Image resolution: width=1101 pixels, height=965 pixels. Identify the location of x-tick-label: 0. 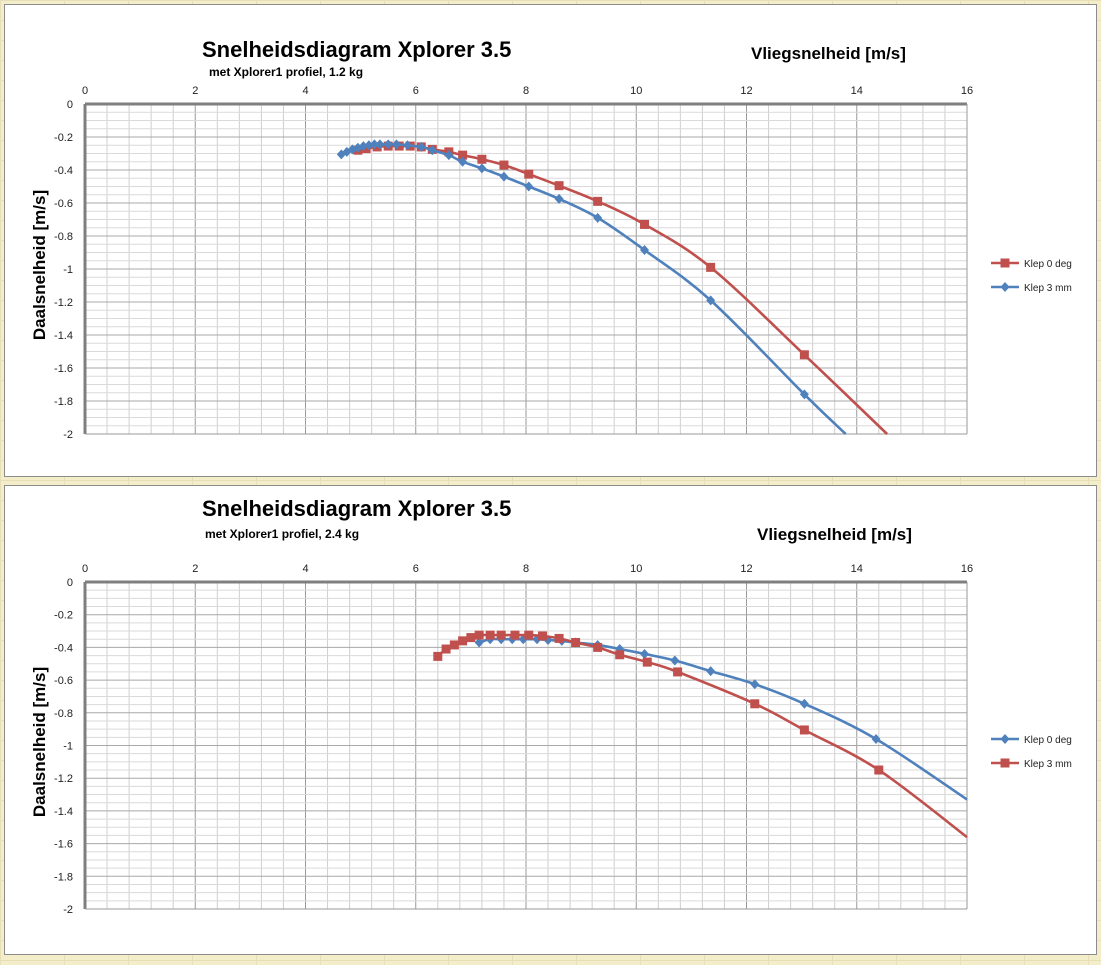
(85, 569).